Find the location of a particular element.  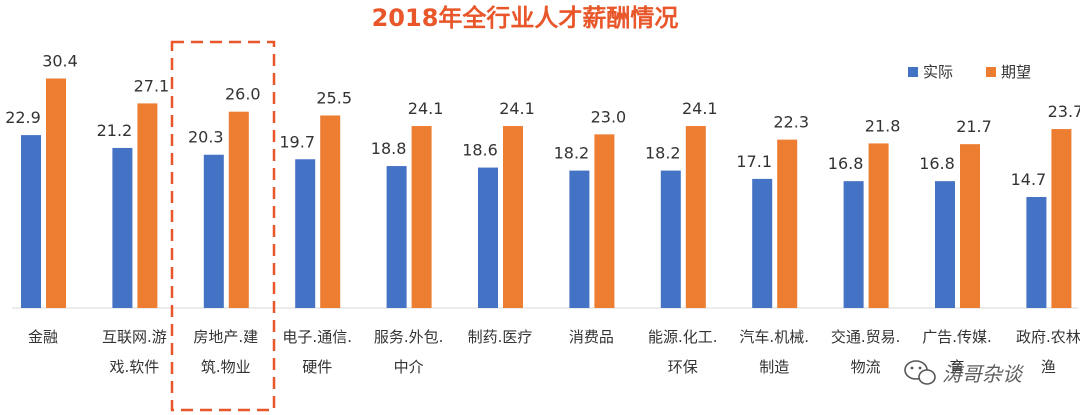

category-label: 戏.软件 is located at coordinates (135, 367).